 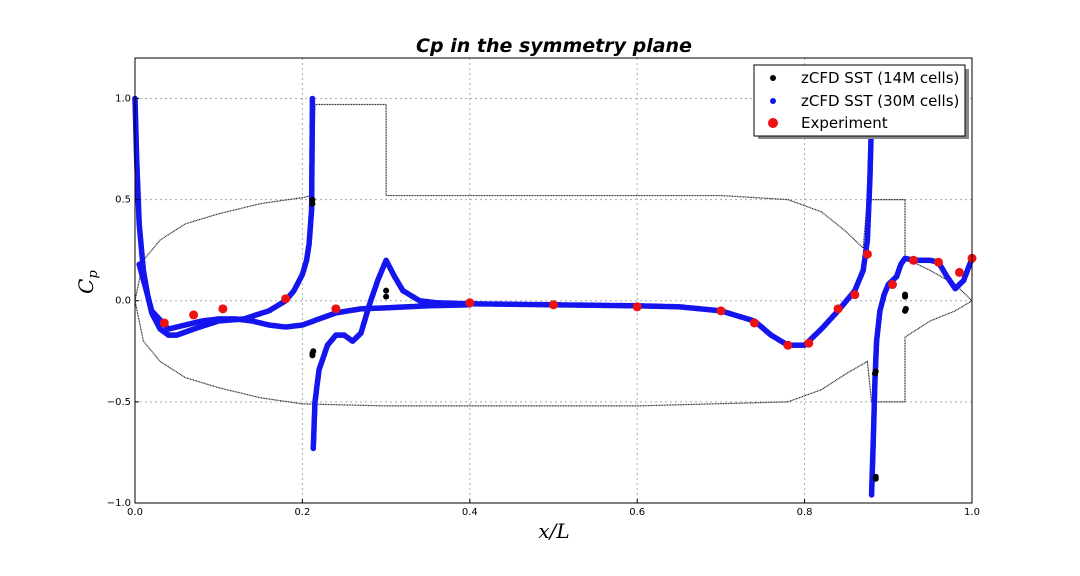 I want to click on x-tick-label: 0.6, so click(x=637, y=512).